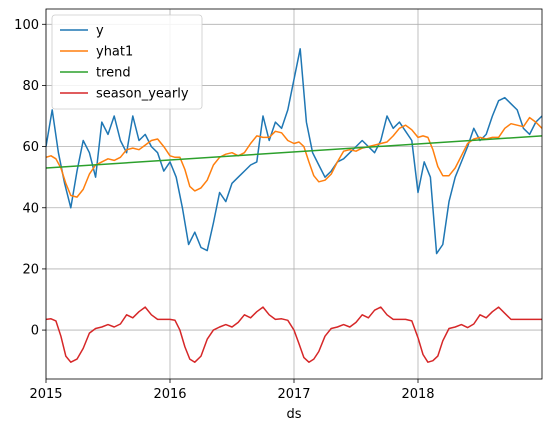  I want to click on y-tick-label-2: 40, so click(30, 208).